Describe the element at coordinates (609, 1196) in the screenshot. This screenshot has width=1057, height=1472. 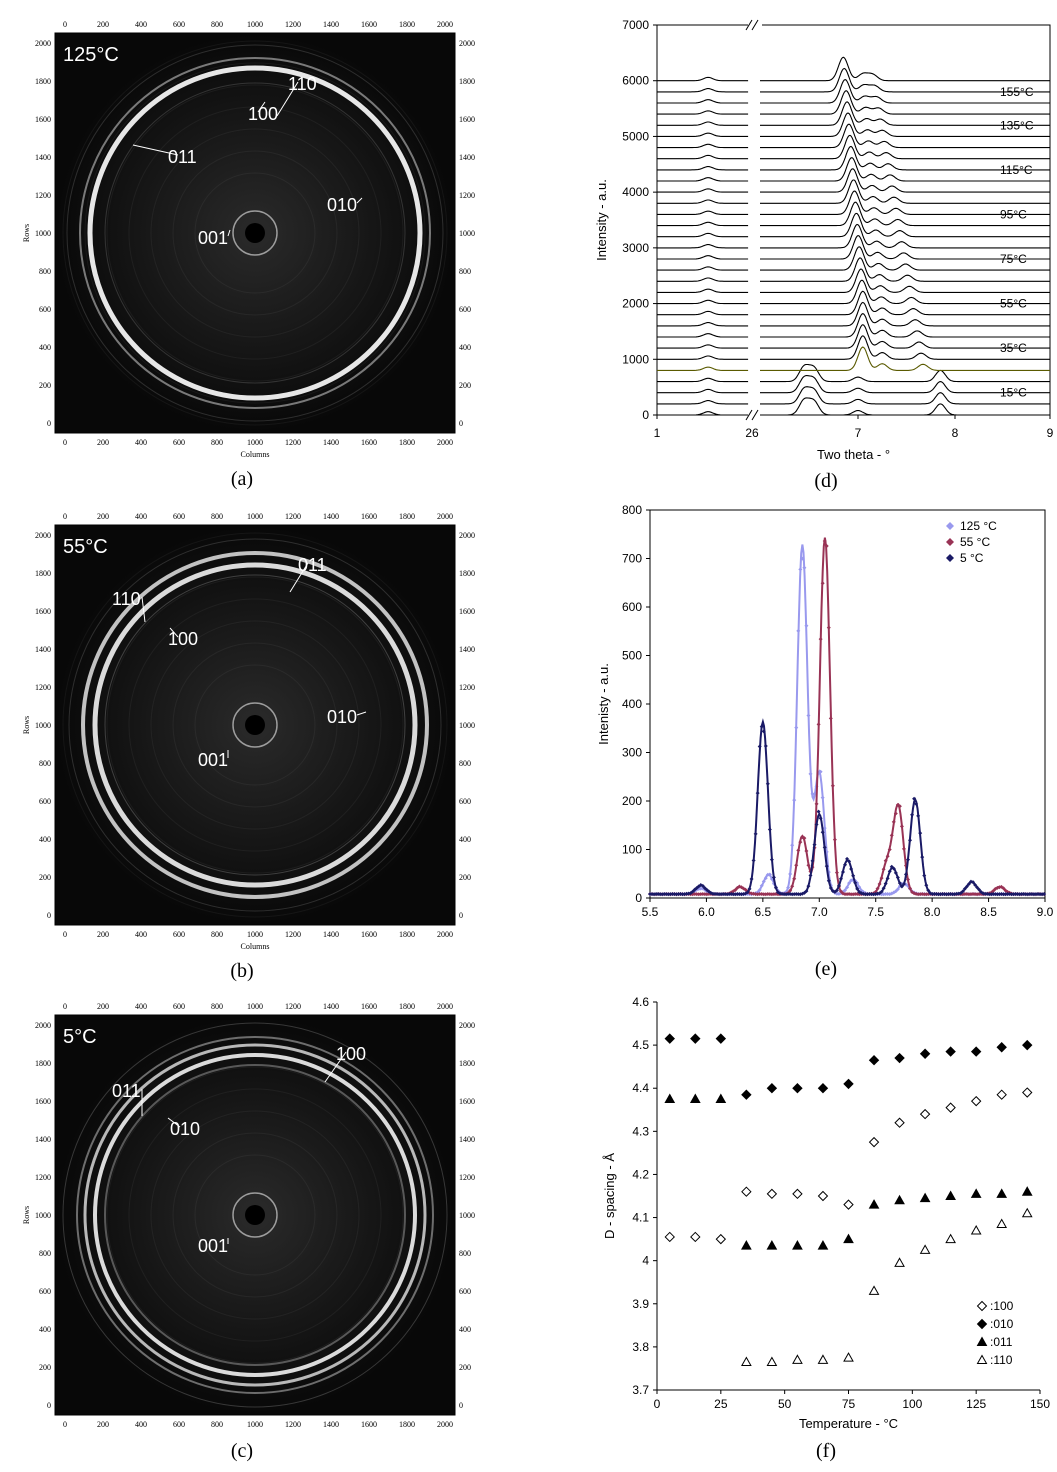
I see `y-axis-label: D - spacing - Å` at that location.